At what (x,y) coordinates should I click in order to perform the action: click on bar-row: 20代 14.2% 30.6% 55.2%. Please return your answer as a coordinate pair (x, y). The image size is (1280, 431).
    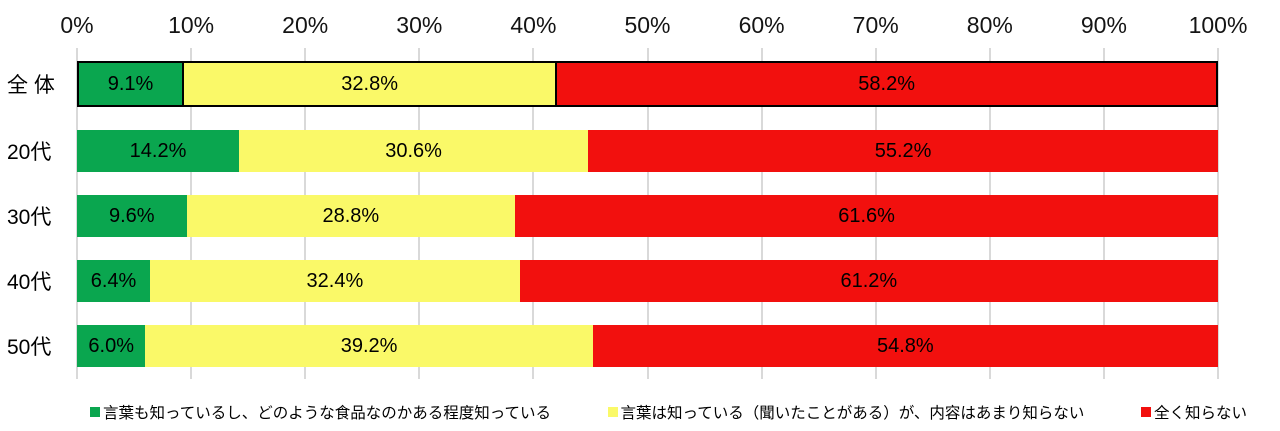
    Looking at the image, I should click on (612, 151).